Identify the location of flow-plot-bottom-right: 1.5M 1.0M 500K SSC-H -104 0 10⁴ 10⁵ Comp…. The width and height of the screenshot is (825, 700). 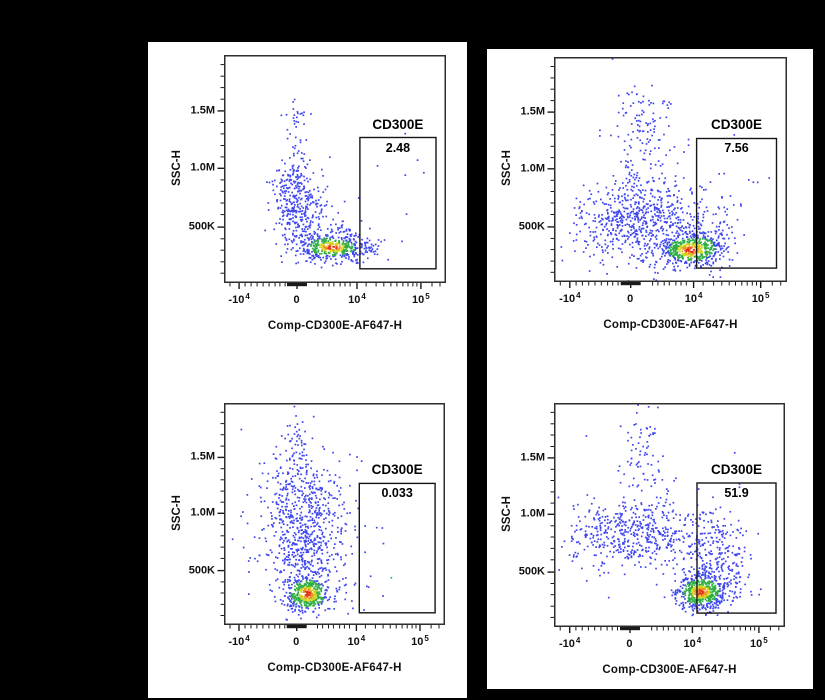
(643, 539).